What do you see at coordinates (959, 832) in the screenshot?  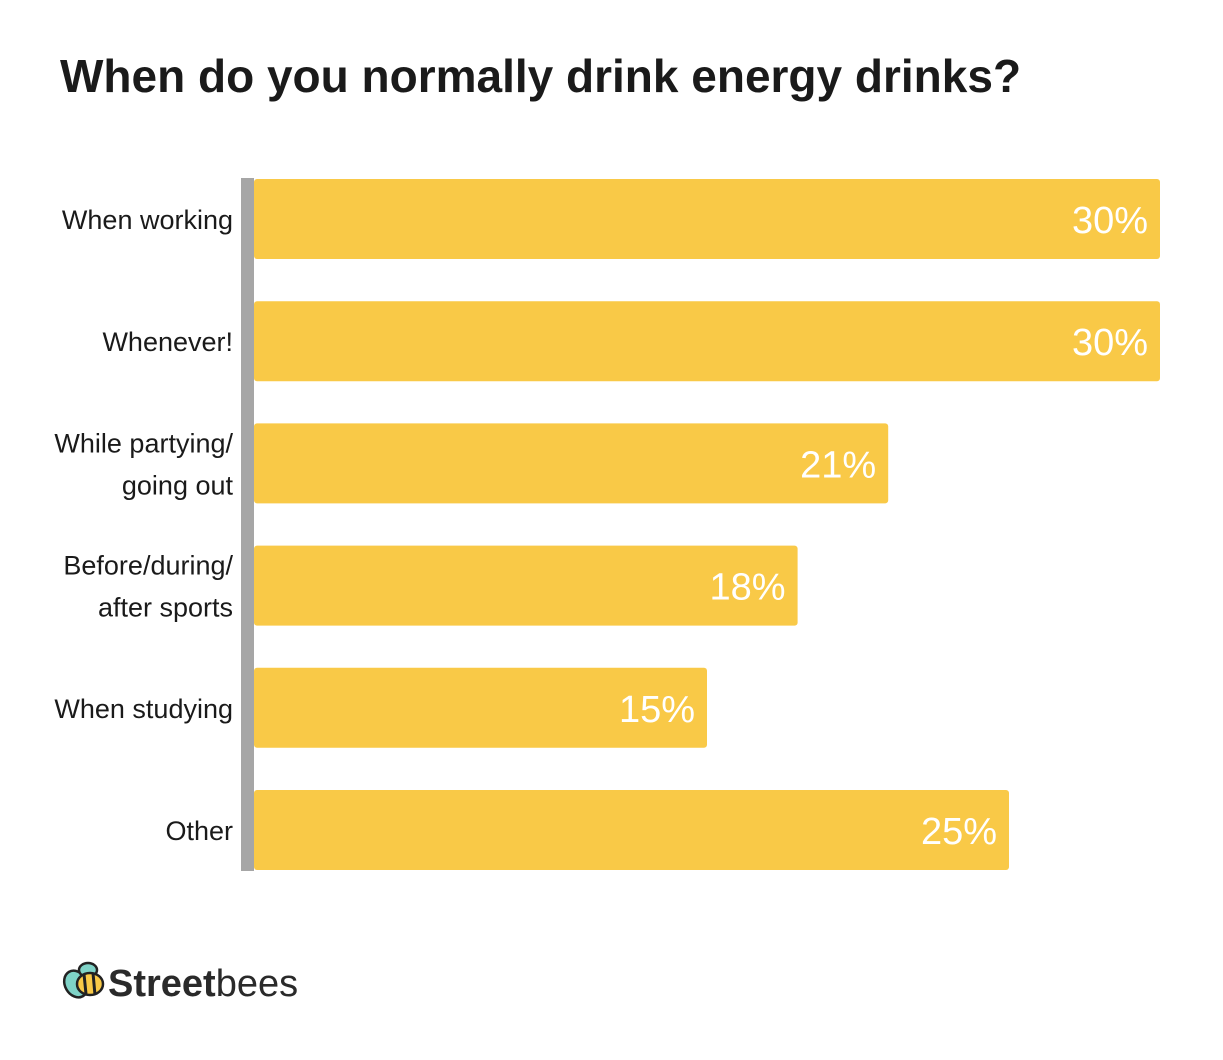 I see `value-label-5: 25%` at bounding box center [959, 832].